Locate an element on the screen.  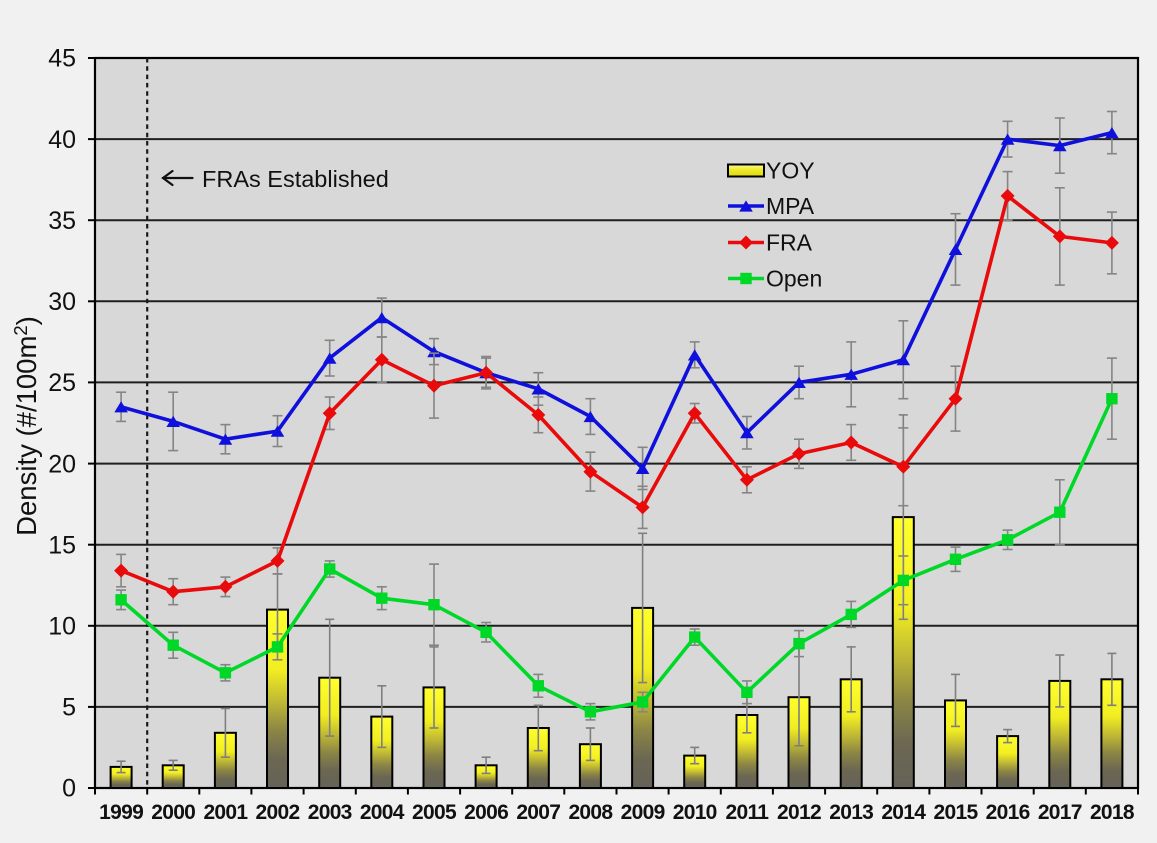
svg-text: 2014 is located at coordinates (903, 812).